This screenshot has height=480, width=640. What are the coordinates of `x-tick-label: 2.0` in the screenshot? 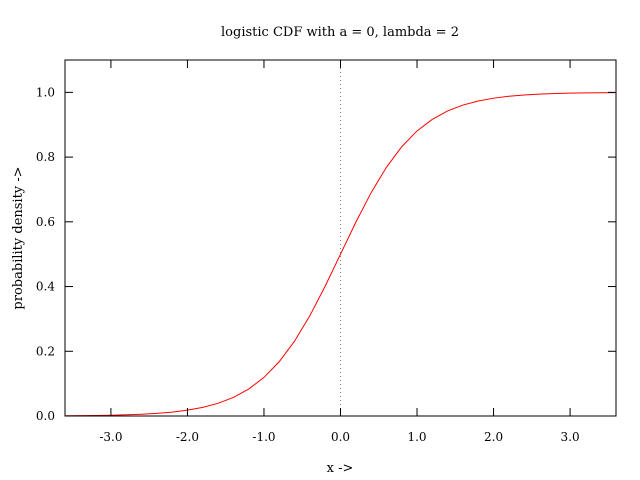 It's located at (493, 437).